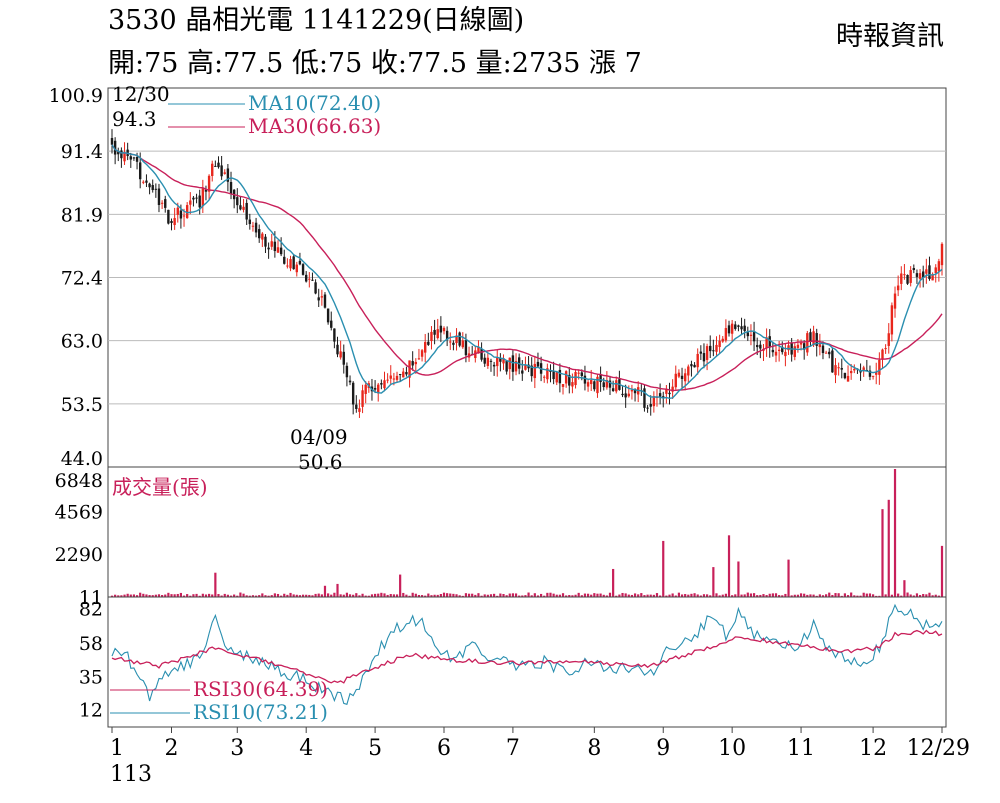 This screenshot has height=803, width=1000. Describe the element at coordinates (131, 774) in the screenshot. I see `year-label: 113` at that location.